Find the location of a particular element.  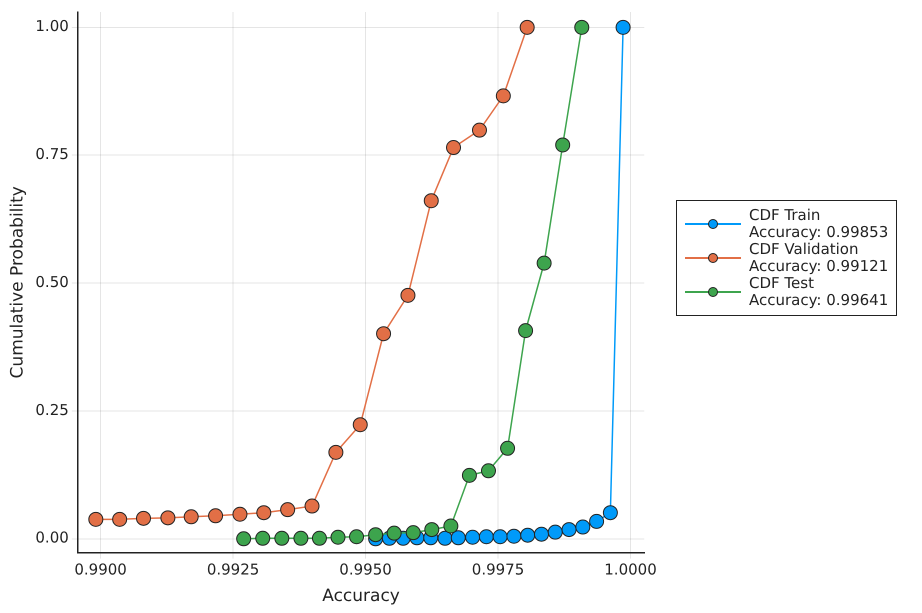

y-tick-label: 1.00 is located at coordinates (52, 26).